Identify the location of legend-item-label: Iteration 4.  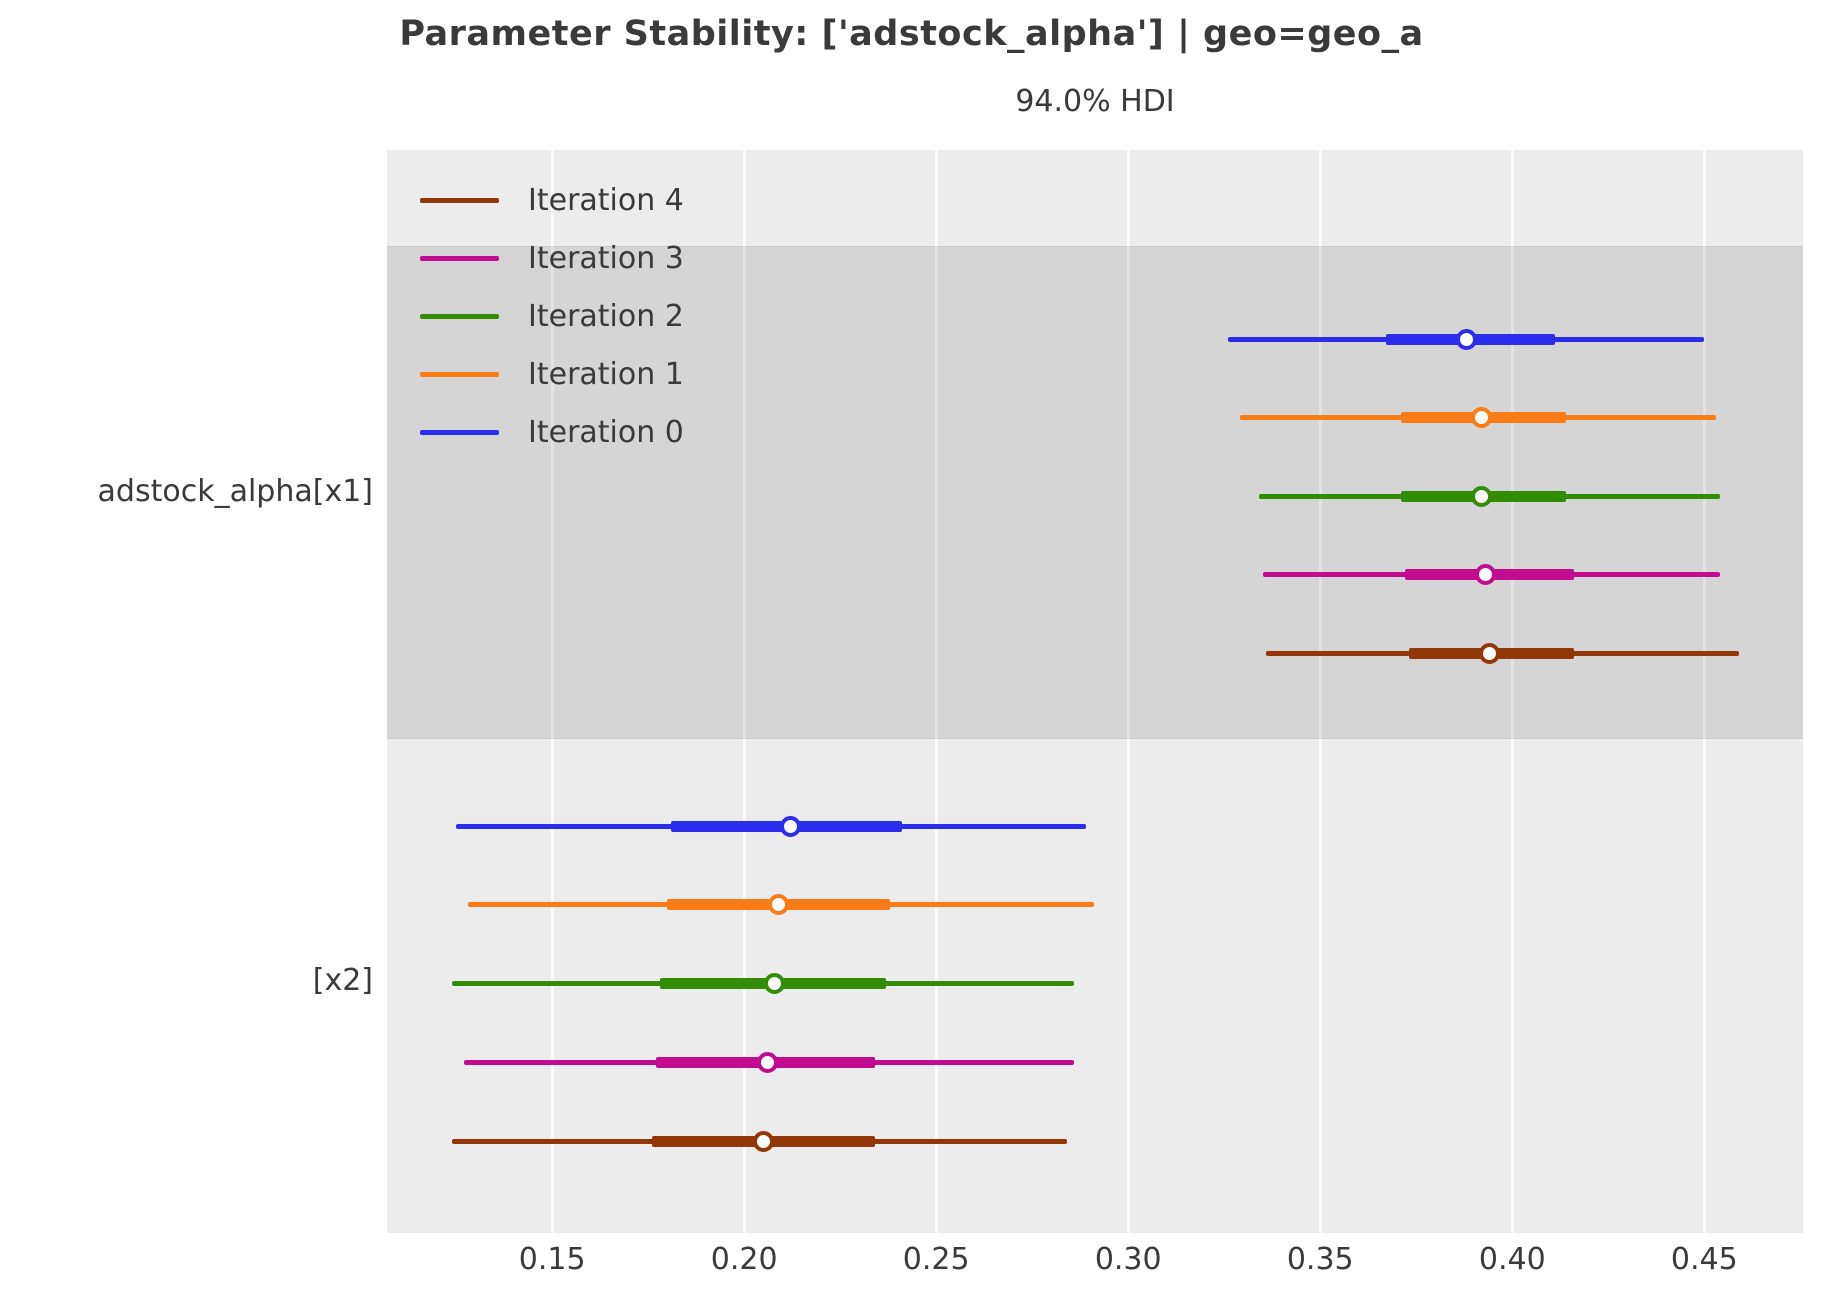
(606, 200).